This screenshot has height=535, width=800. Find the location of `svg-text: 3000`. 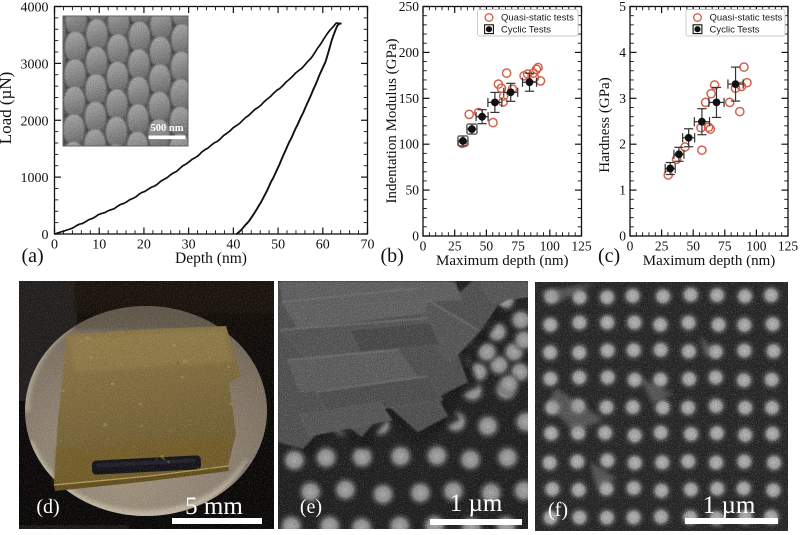

svg-text: 3000 is located at coordinates (35, 64).